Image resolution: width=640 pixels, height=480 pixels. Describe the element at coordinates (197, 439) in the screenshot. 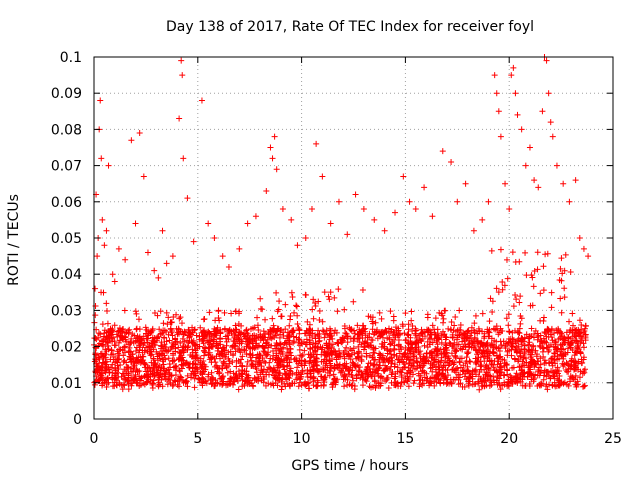

I see `x-tick-label: 5` at that location.